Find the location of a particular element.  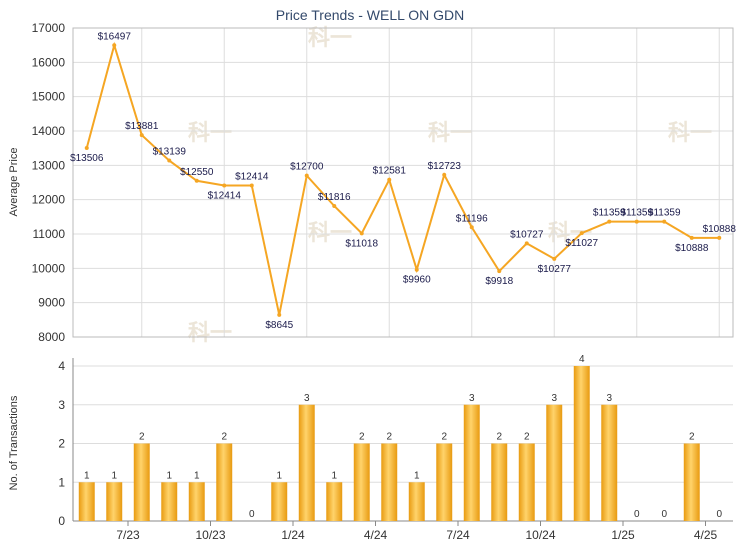

price-data-label: $9918 is located at coordinates (499, 281).